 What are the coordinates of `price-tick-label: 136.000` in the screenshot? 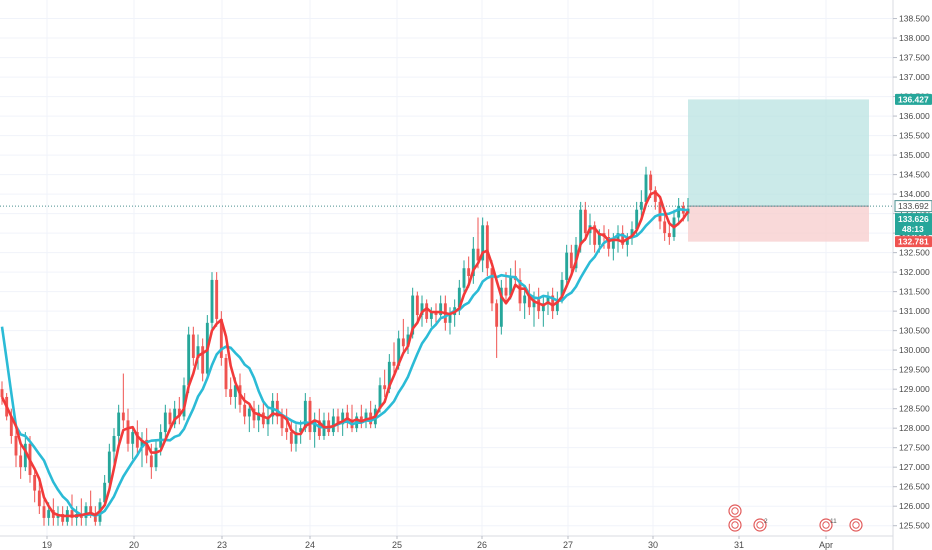 It's located at (914, 116).